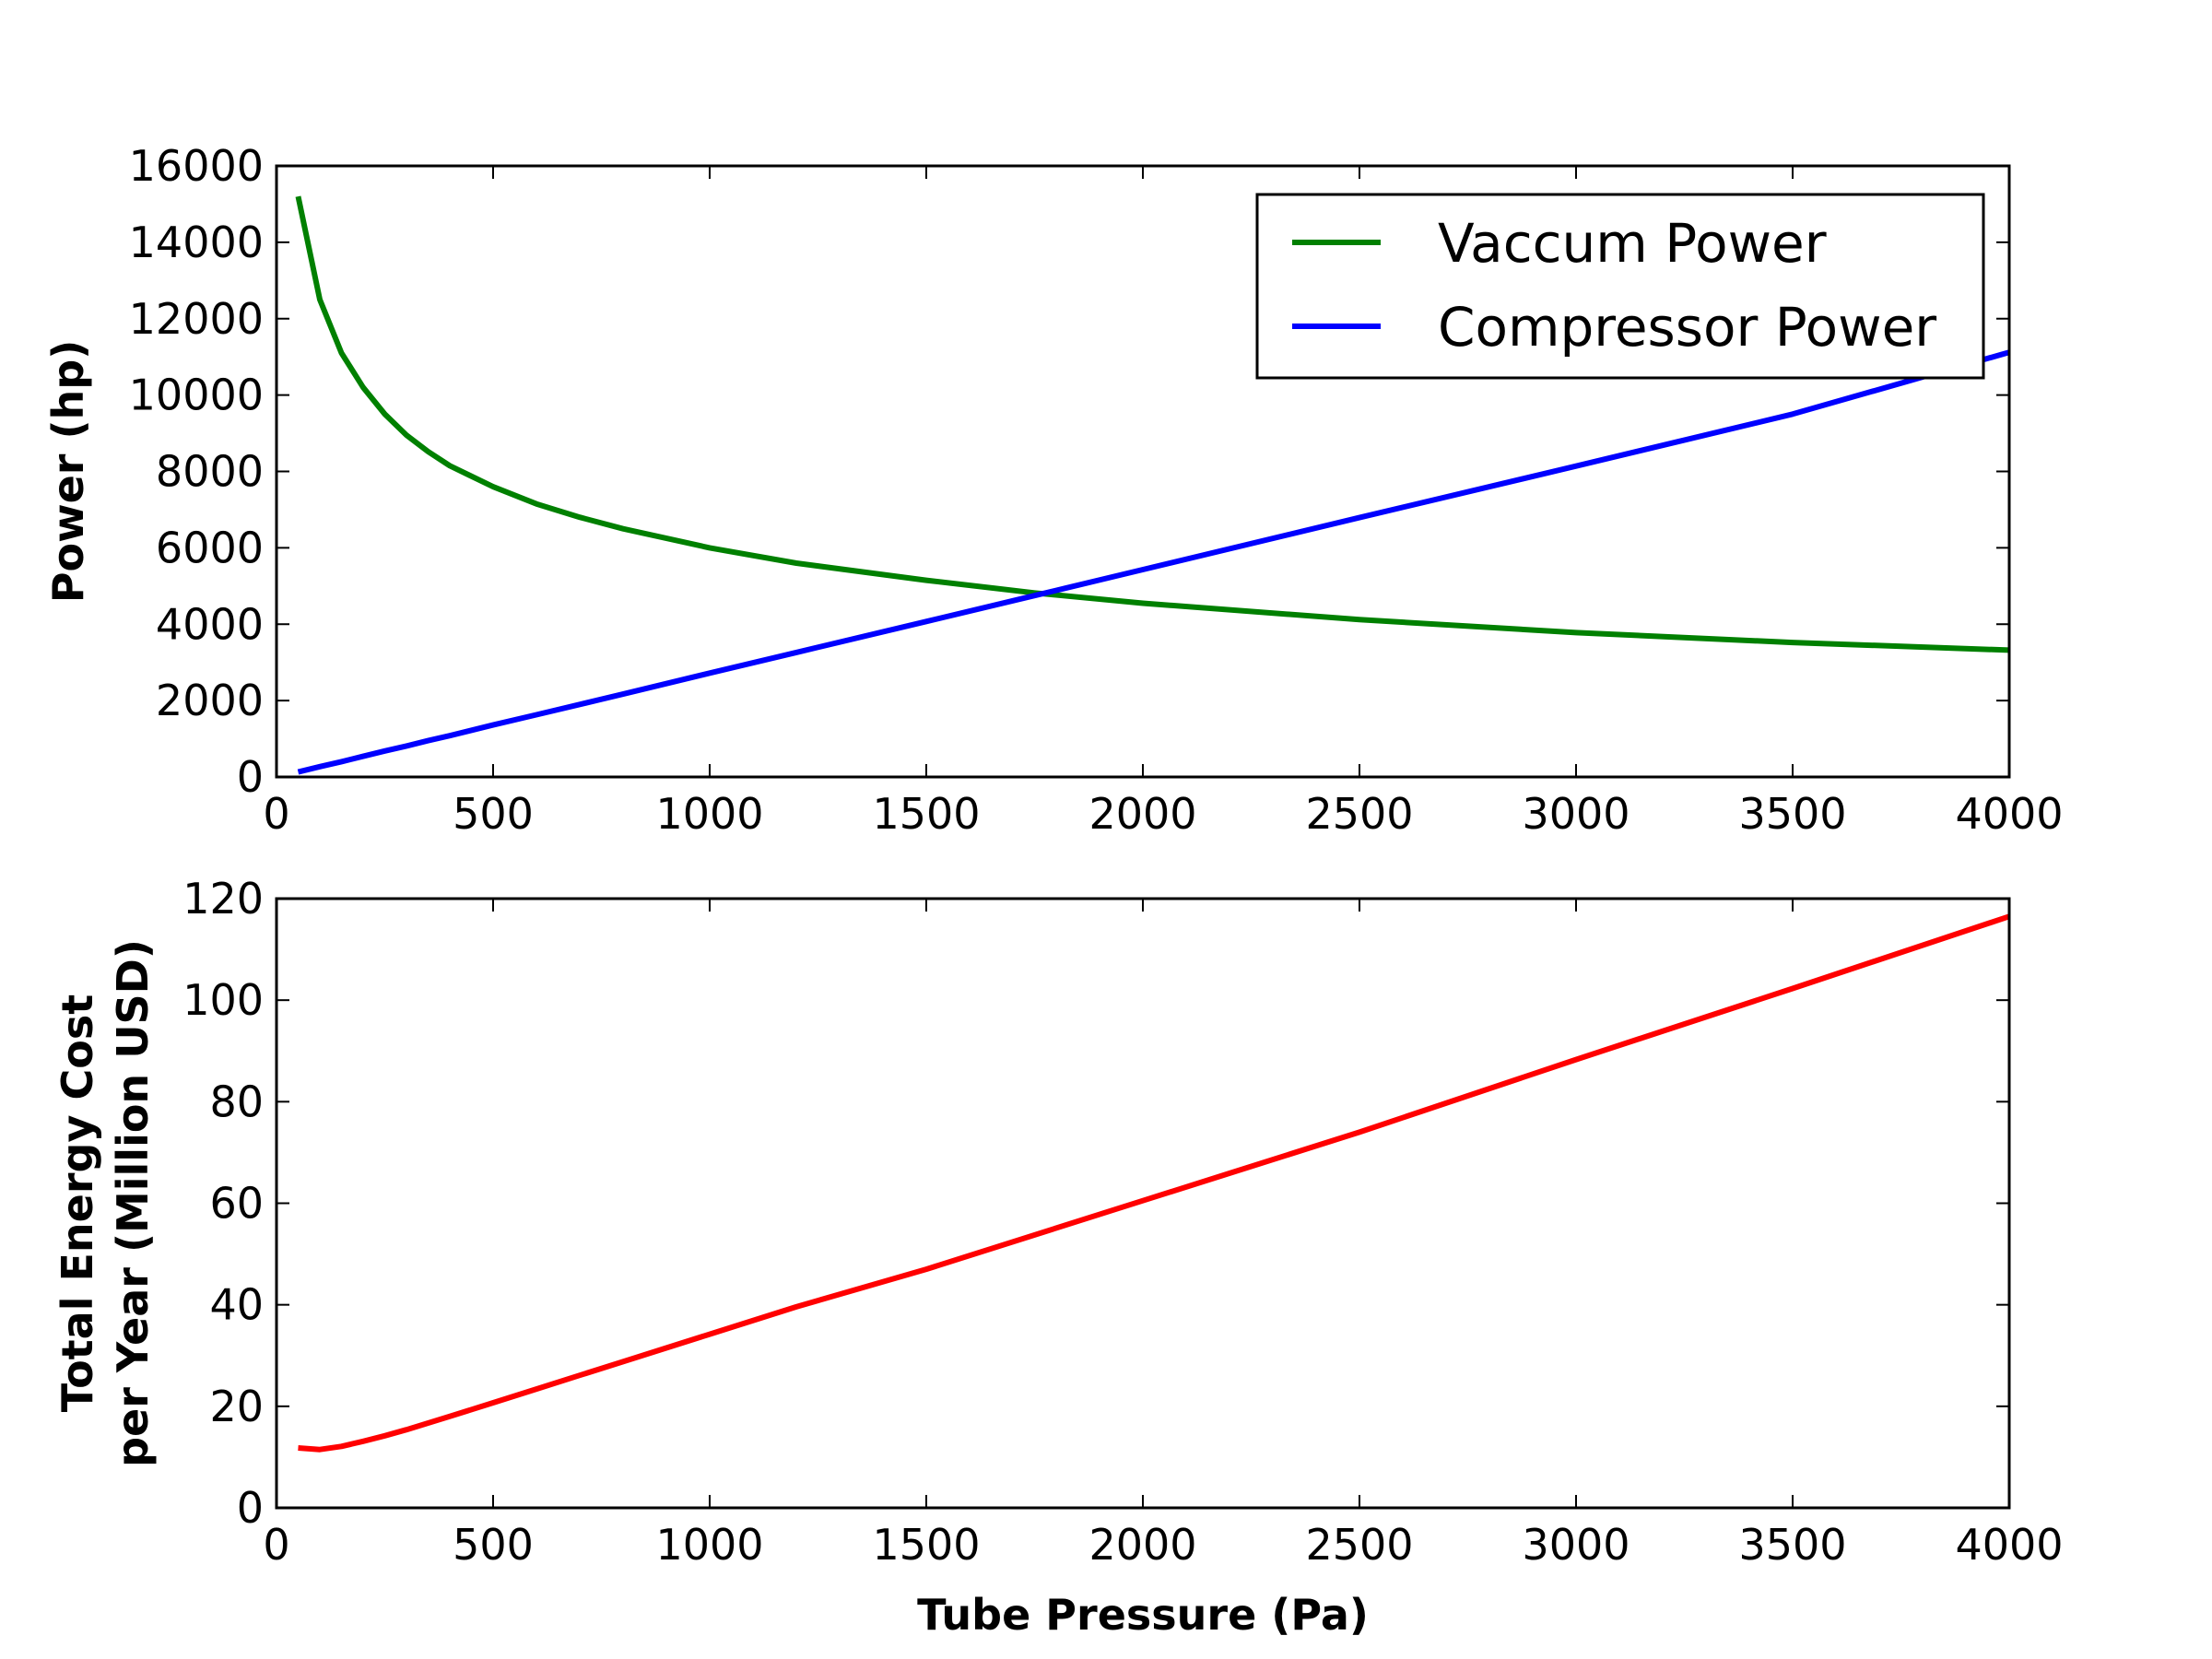 This screenshot has height=1659, width=2212. What do you see at coordinates (223, 899) in the screenshot?
I see `y-tick-label: 120` at bounding box center [223, 899].